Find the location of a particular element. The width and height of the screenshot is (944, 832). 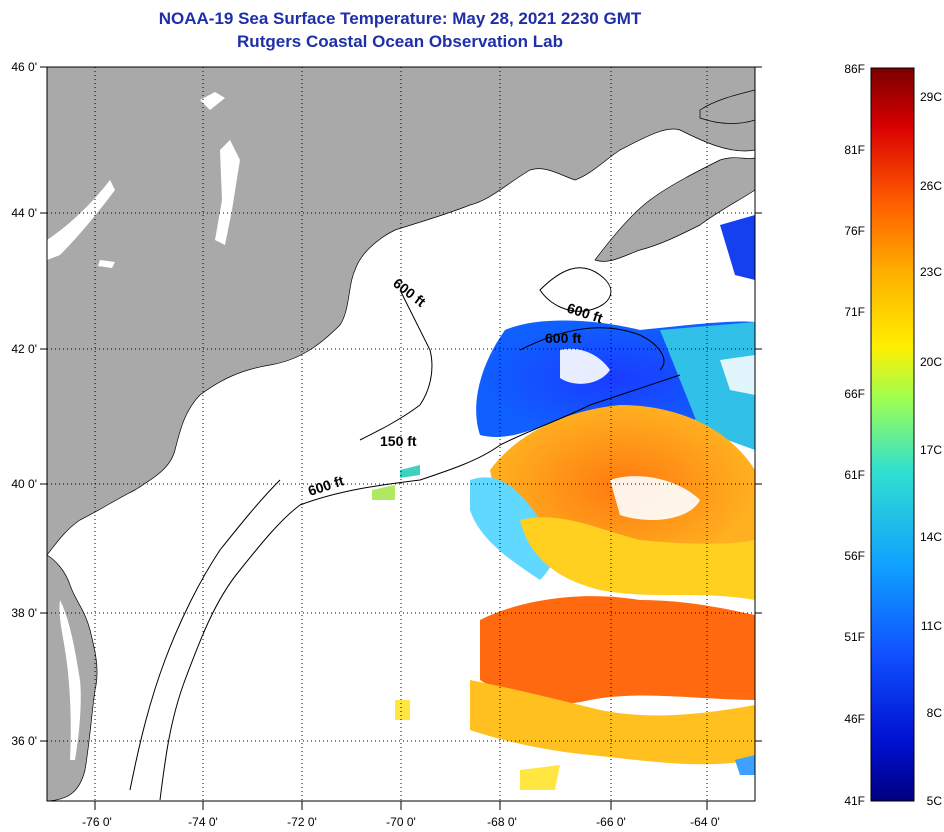

colorbar-f-label: 76F is located at coordinates (854, 231).